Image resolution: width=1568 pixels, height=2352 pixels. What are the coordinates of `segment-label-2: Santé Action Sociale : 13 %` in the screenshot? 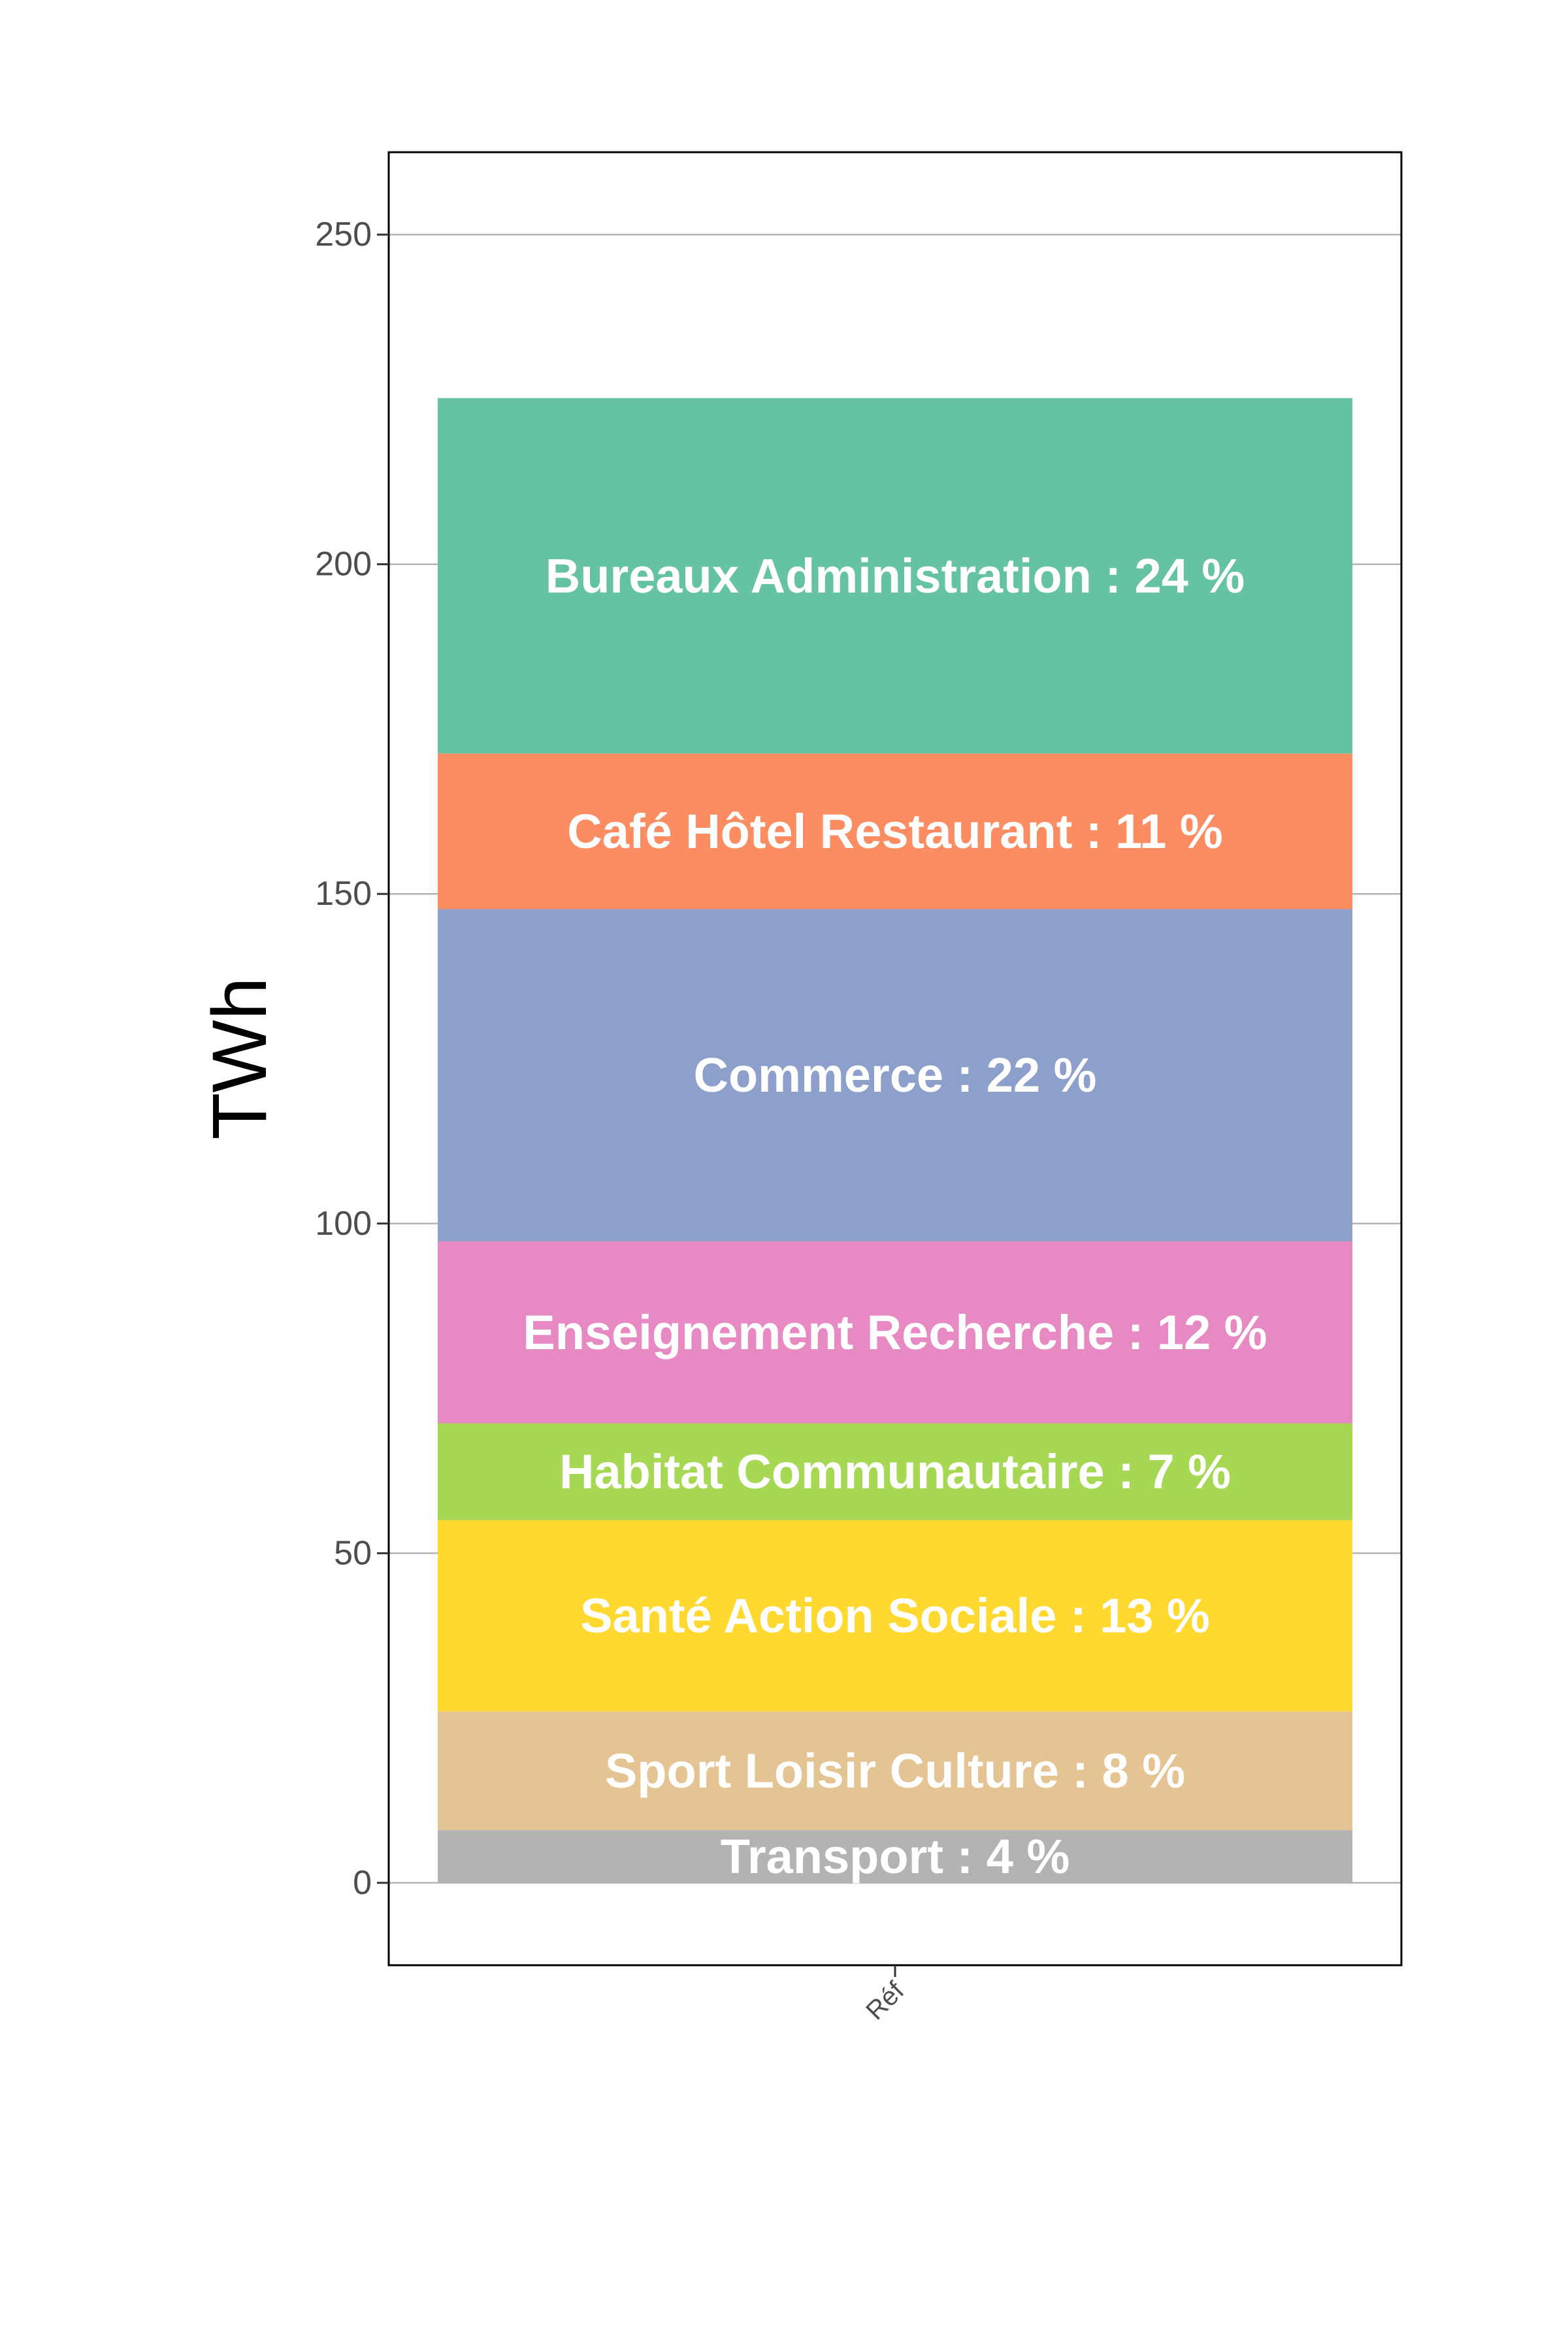 It's located at (895, 1616).